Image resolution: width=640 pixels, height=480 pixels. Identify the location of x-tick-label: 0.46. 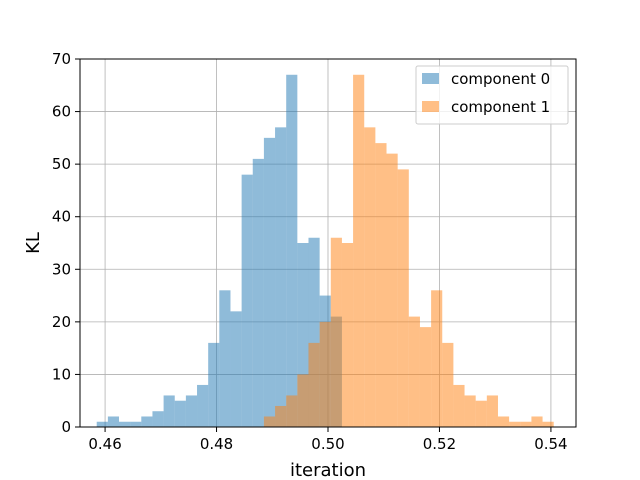
(104, 444).